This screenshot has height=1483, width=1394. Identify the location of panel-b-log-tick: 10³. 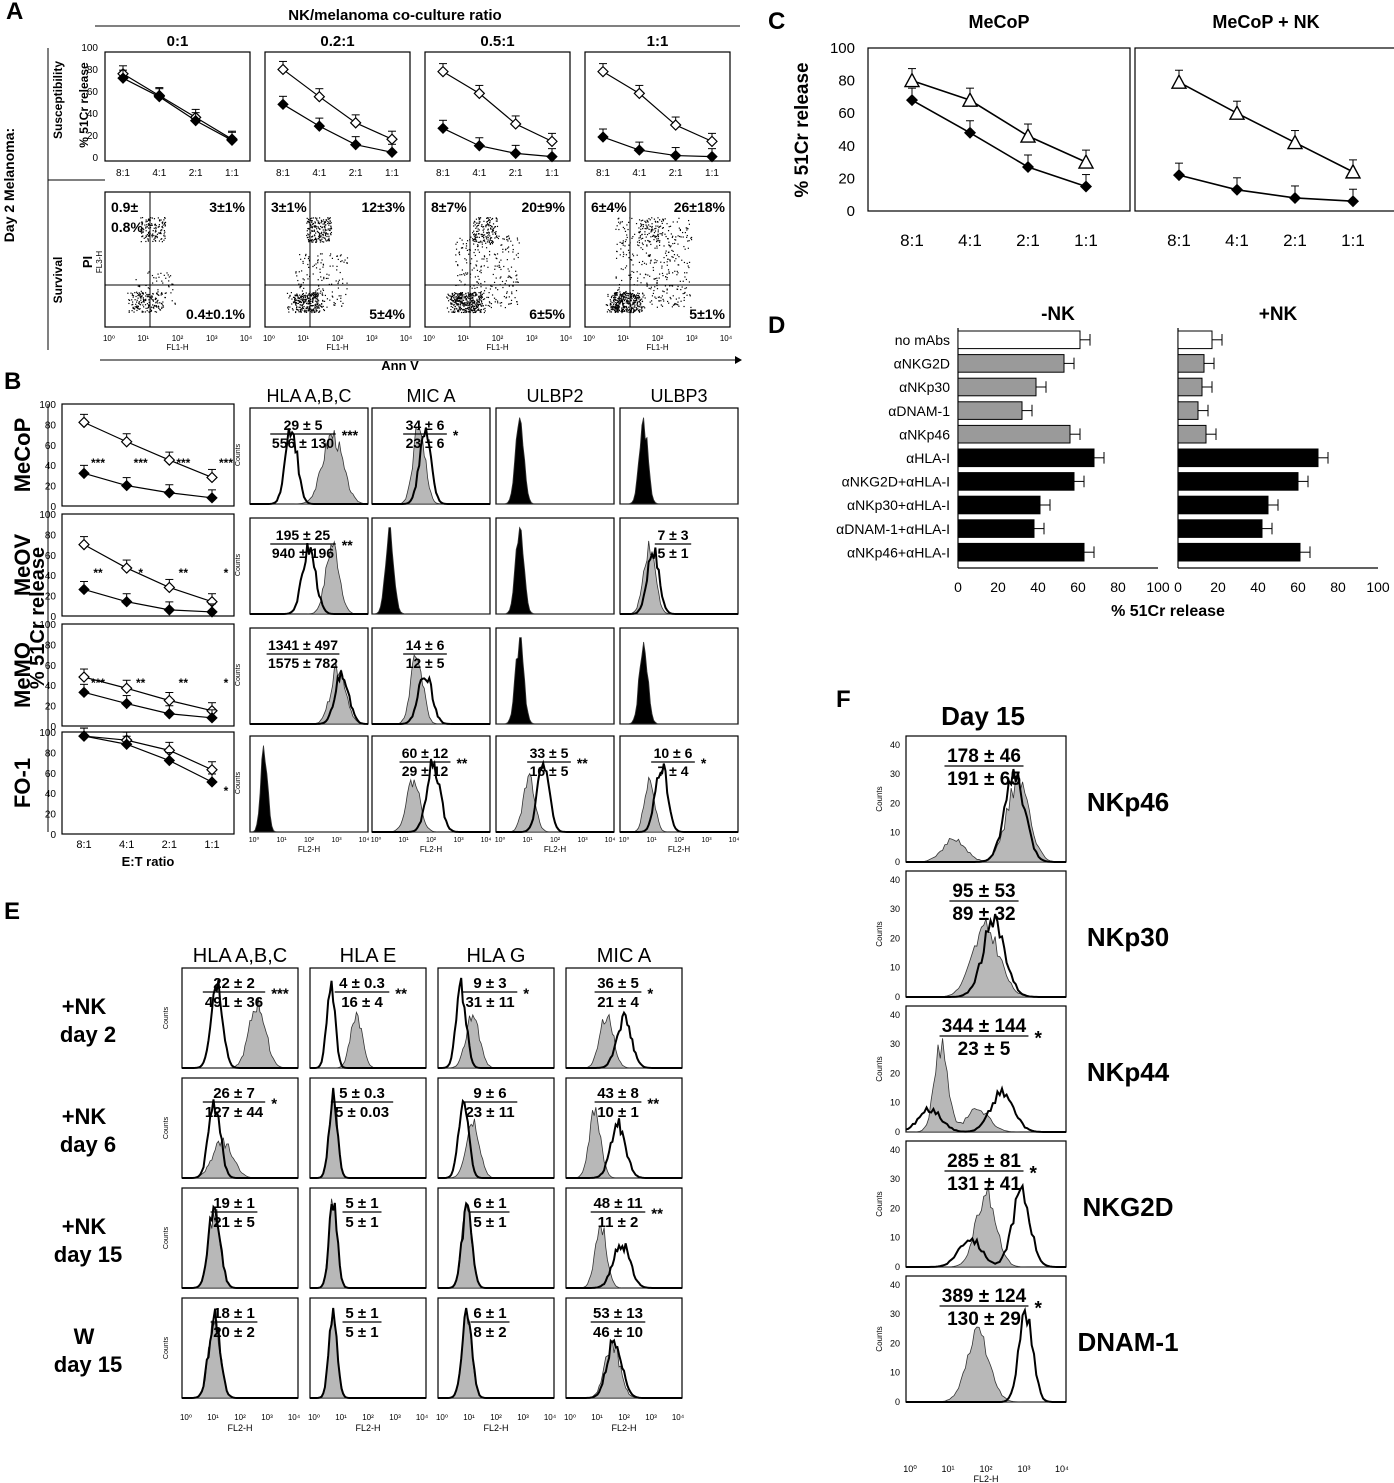
(706, 840).